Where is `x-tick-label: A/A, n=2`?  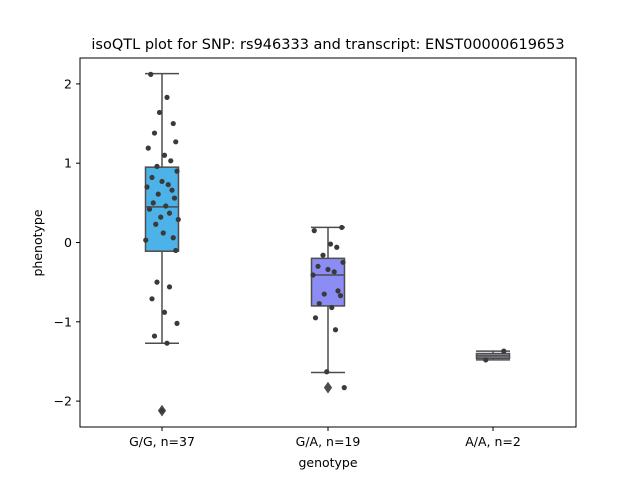
x-tick-label: A/A, n=2 is located at coordinates (493, 441).